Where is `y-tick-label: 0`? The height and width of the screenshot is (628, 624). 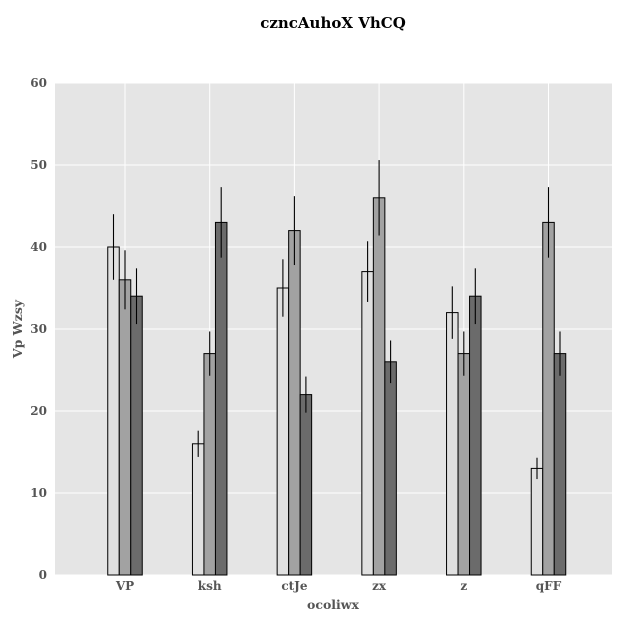 y-tick-label: 0 is located at coordinates (43, 575).